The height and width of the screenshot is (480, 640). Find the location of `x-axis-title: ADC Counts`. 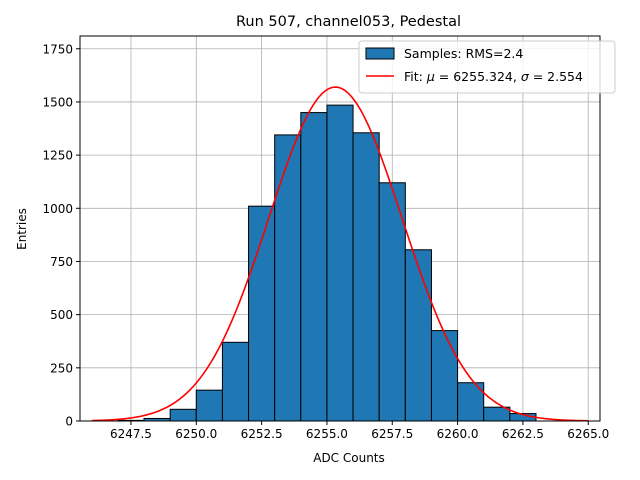

x-axis-title: ADC Counts is located at coordinates (349, 458).